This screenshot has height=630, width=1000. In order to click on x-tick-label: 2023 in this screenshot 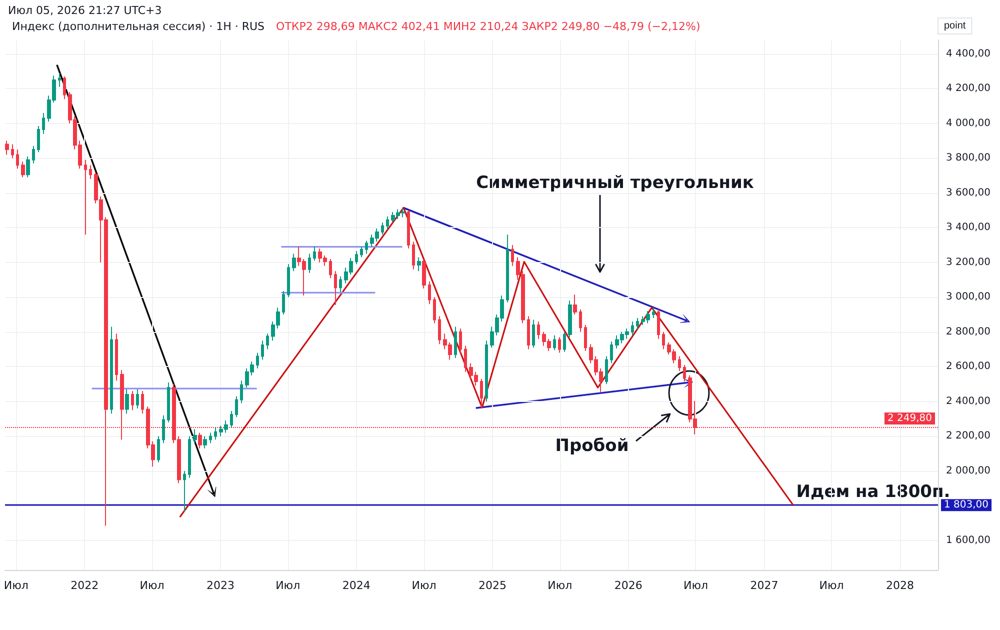, I will do `click(220, 585)`.